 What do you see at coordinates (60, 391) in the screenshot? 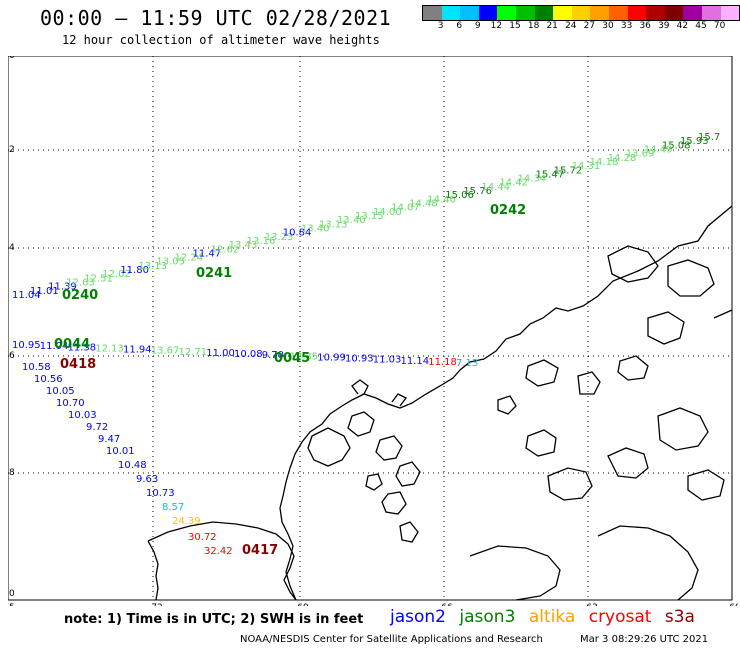
I see `wave-height-label: 10.05` at bounding box center [60, 391].